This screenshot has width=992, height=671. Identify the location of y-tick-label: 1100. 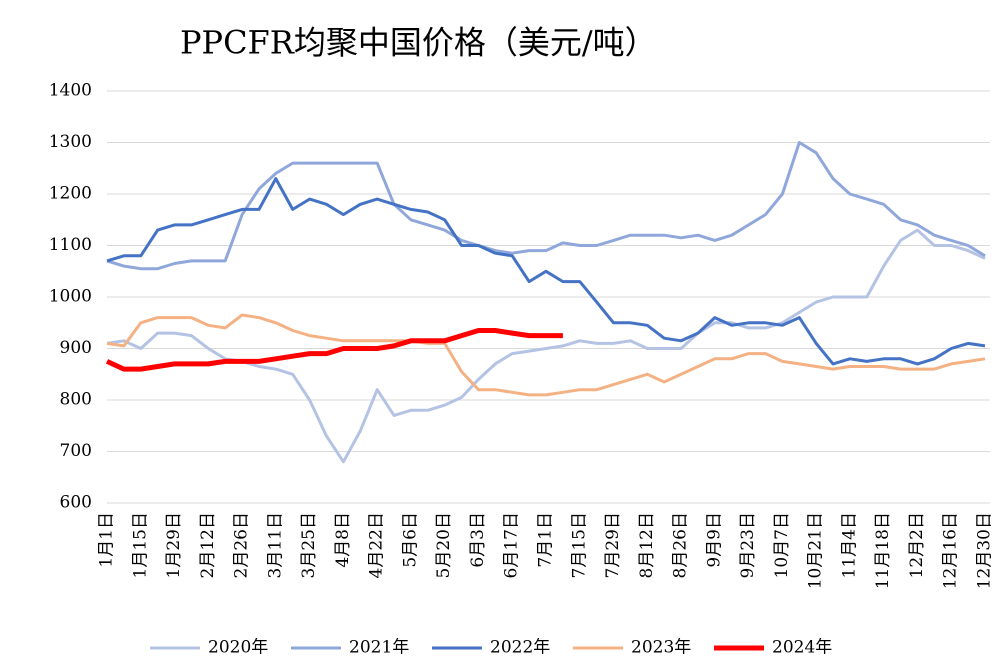
(70, 245).